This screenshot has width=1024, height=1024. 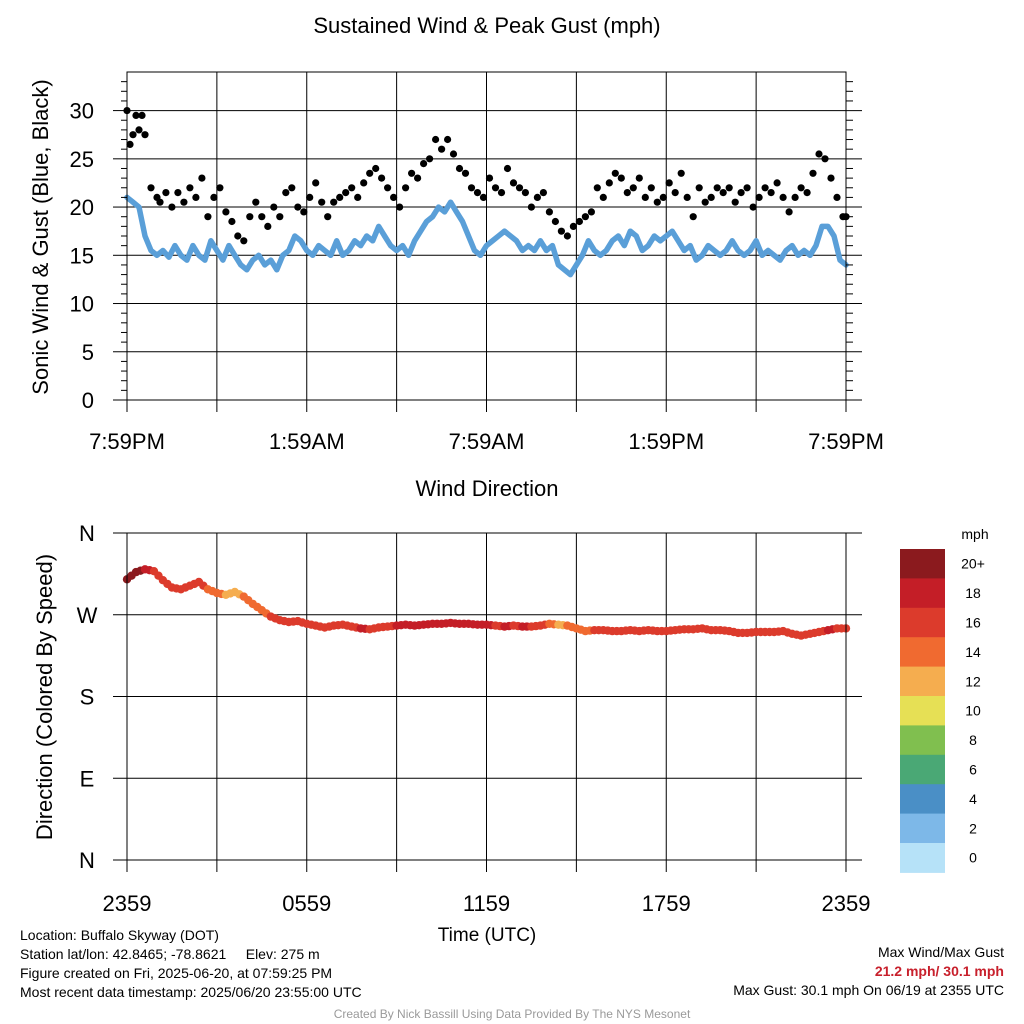 I want to click on colorbar-label: 20+, so click(x=973, y=564).